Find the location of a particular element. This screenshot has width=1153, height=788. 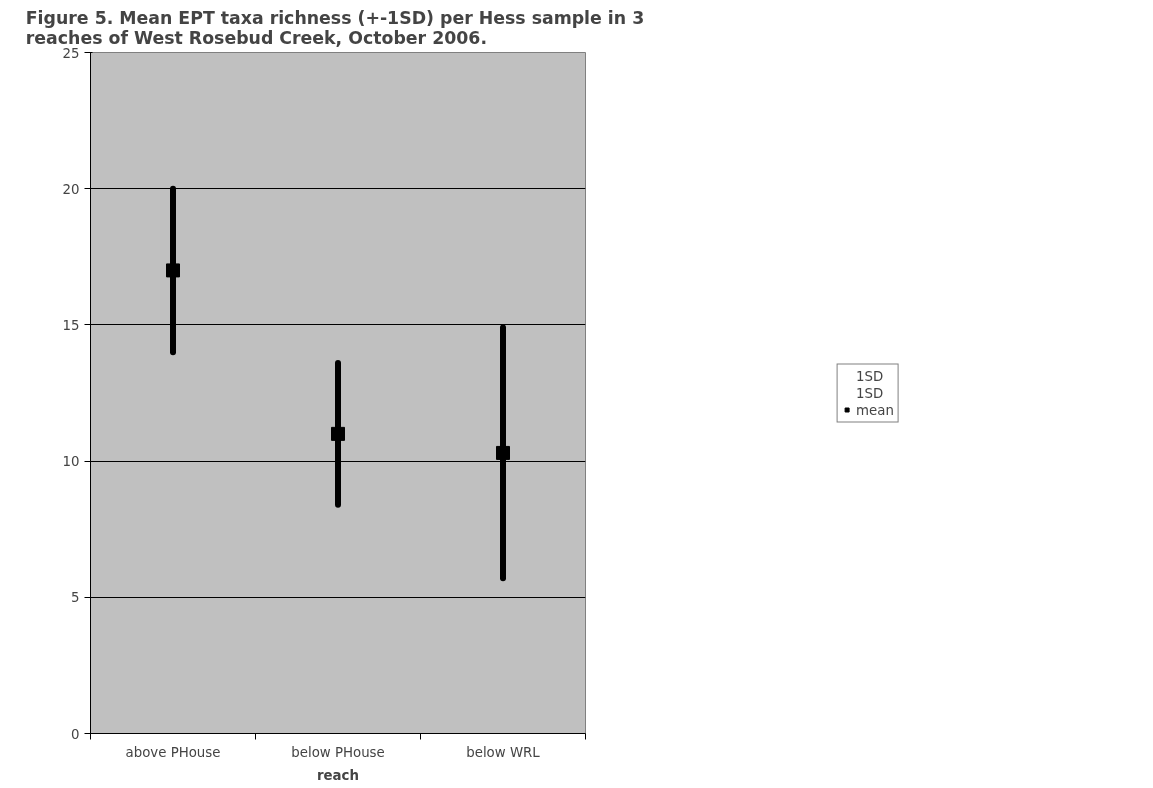

y-tick-label: 0 is located at coordinates (75, 734).